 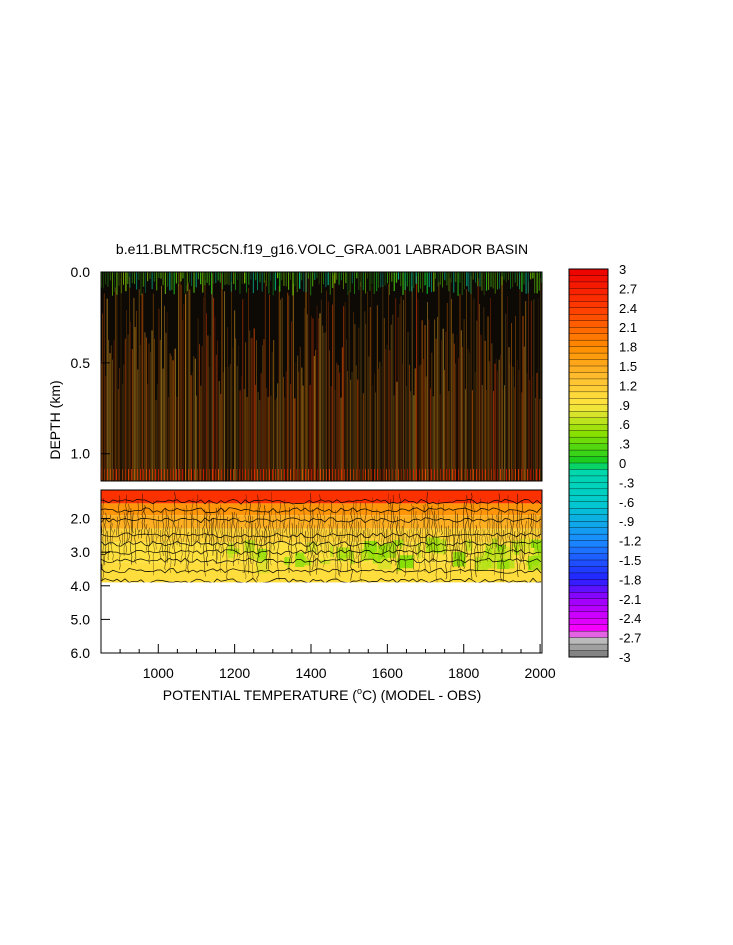 I want to click on lower-no-data-region, so click(x=321, y=617).